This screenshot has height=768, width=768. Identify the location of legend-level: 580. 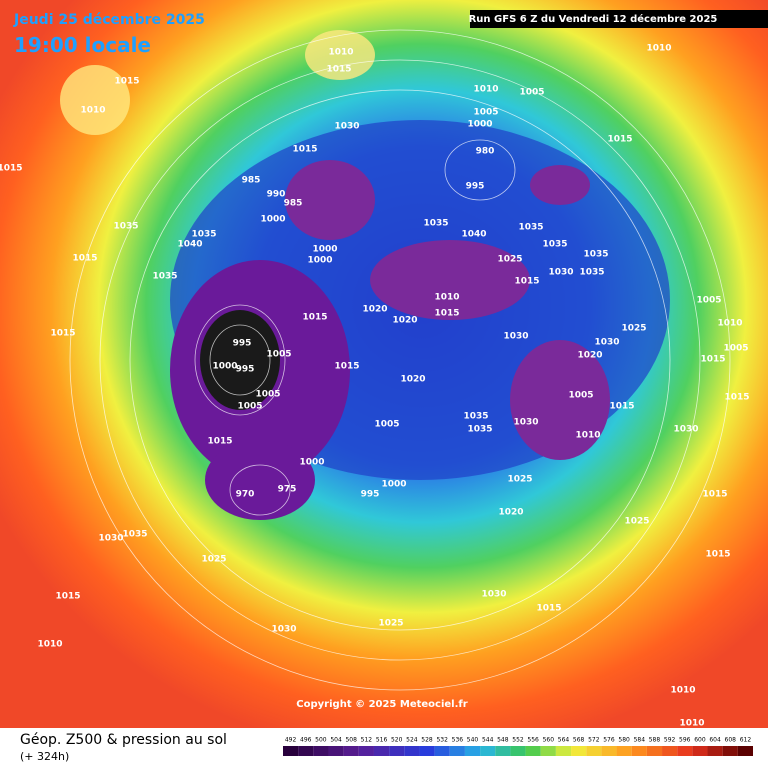
(624, 740).